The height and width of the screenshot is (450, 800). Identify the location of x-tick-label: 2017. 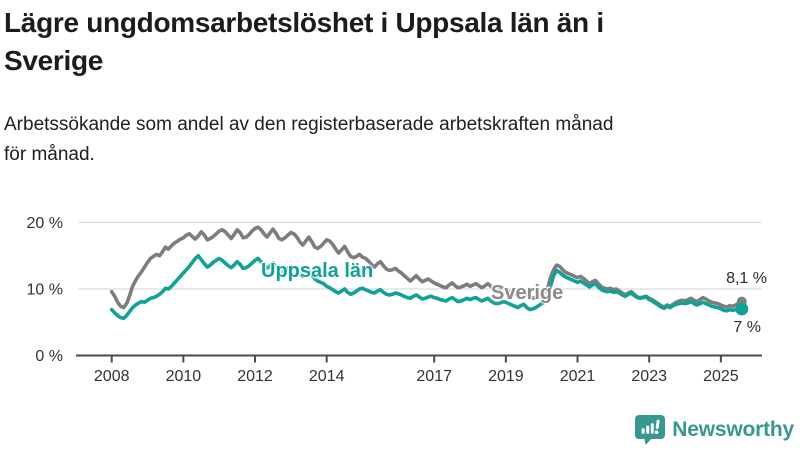
(434, 376).